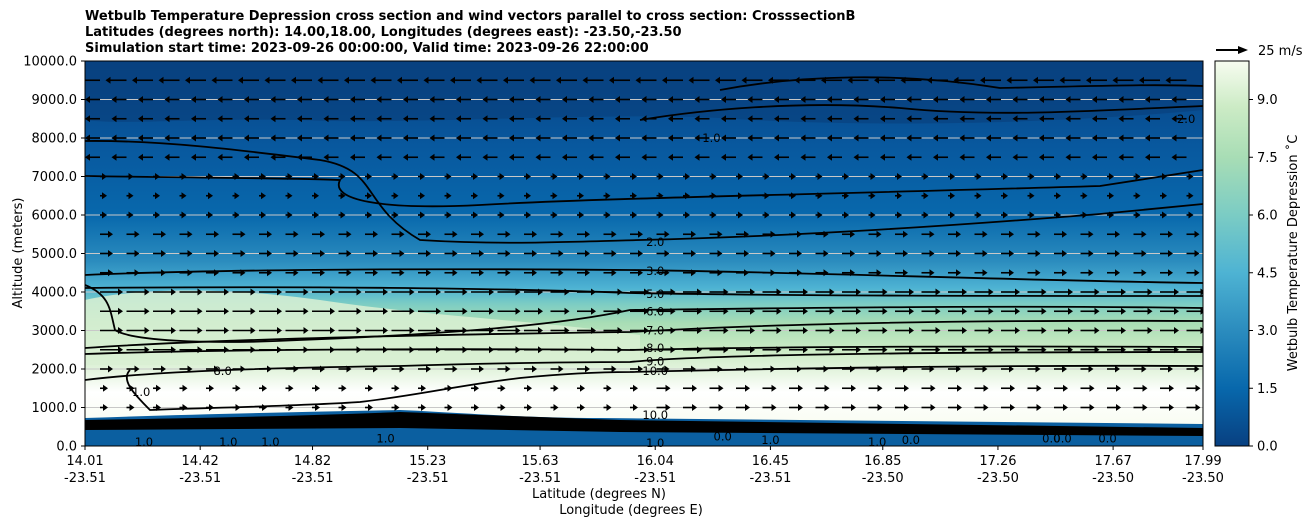 This screenshot has width=1312, height=526. What do you see at coordinates (655, 461) in the screenshot?
I see `x-tick-label-lat: 16.04` at bounding box center [655, 461].